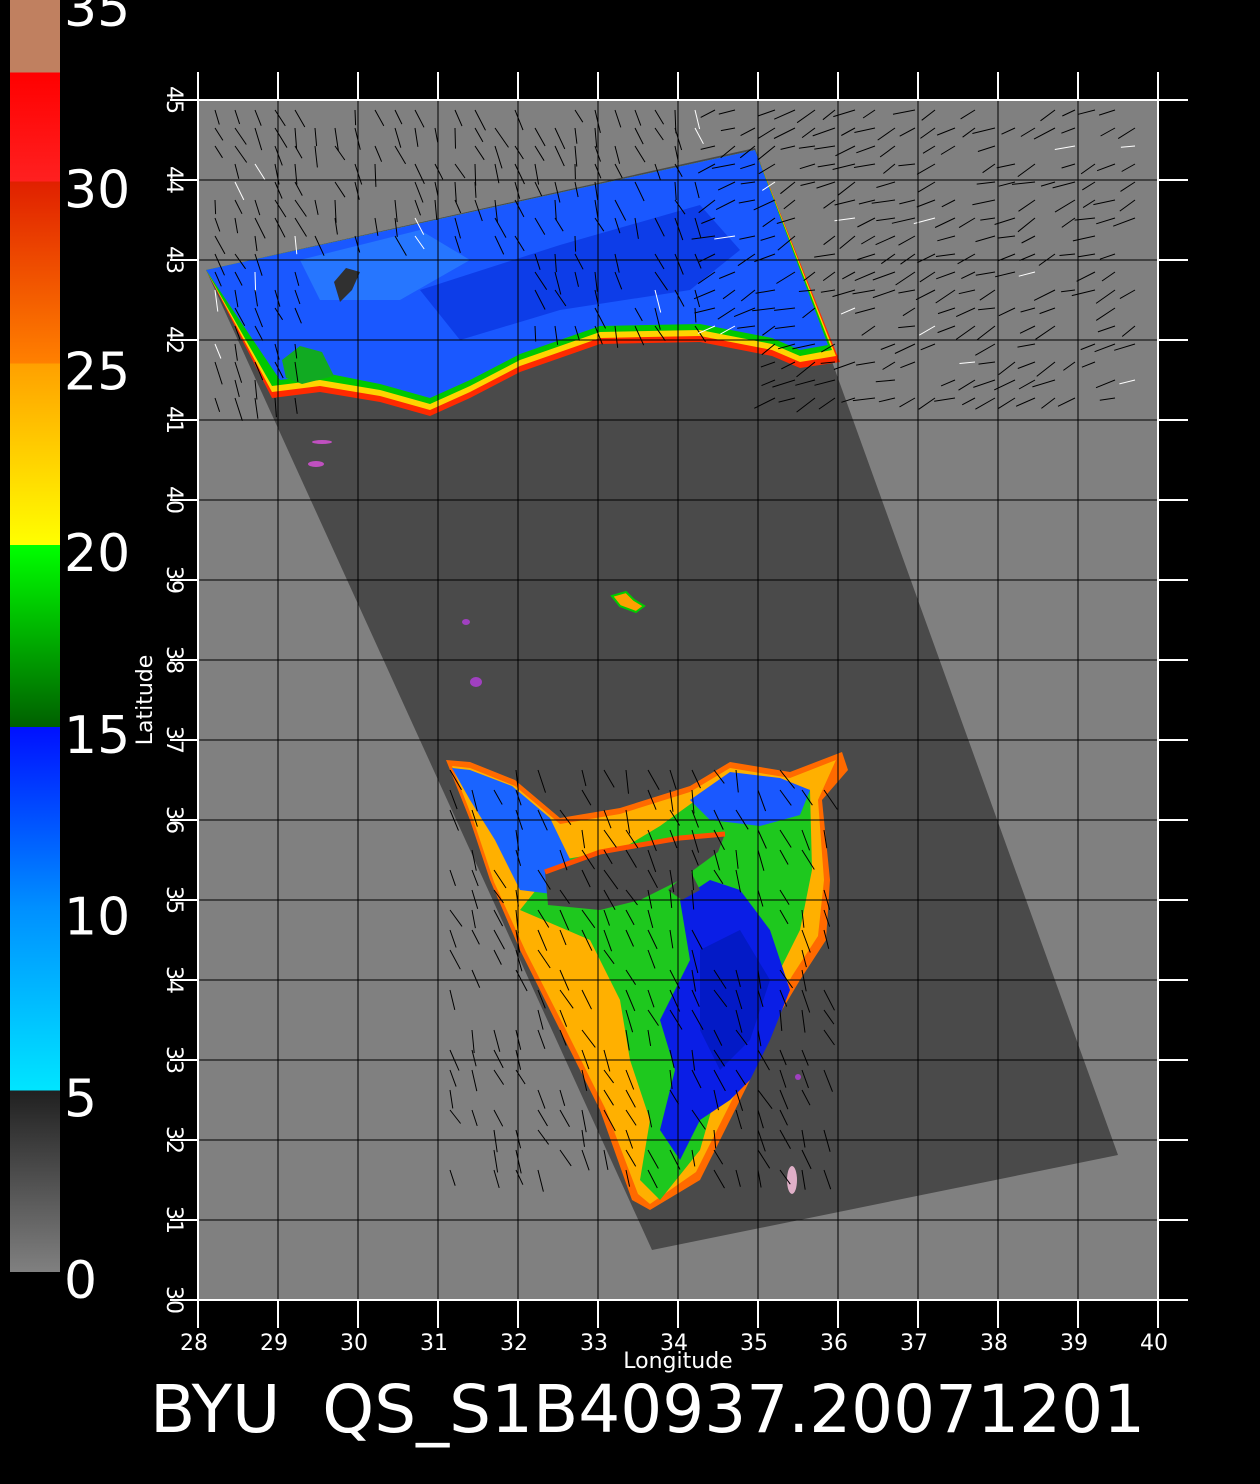 This screenshot has width=1260, height=1484. Describe the element at coordinates (173, 820) in the screenshot. I see `latitude-tick-label: 36` at that location.